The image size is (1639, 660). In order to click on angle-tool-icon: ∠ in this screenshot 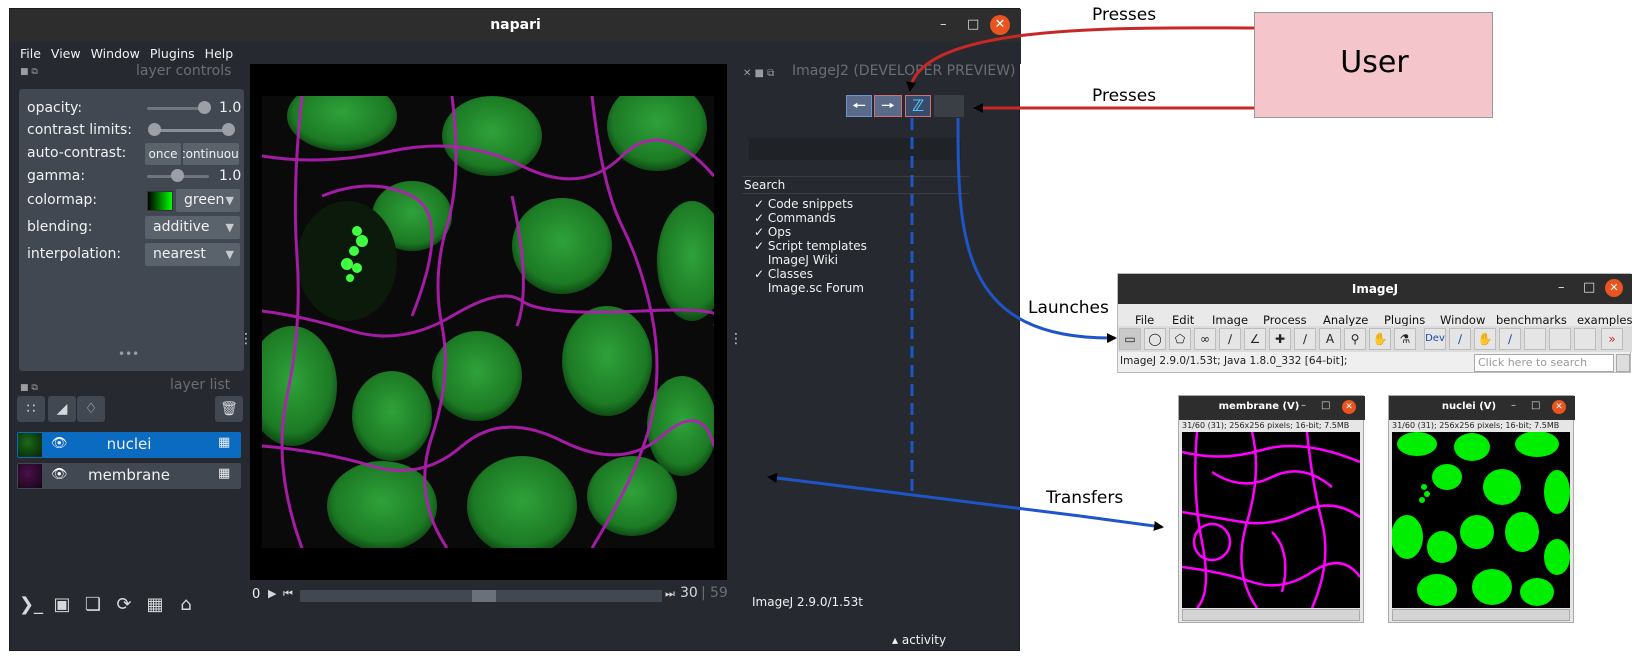, I will do `click(1255, 339)`.